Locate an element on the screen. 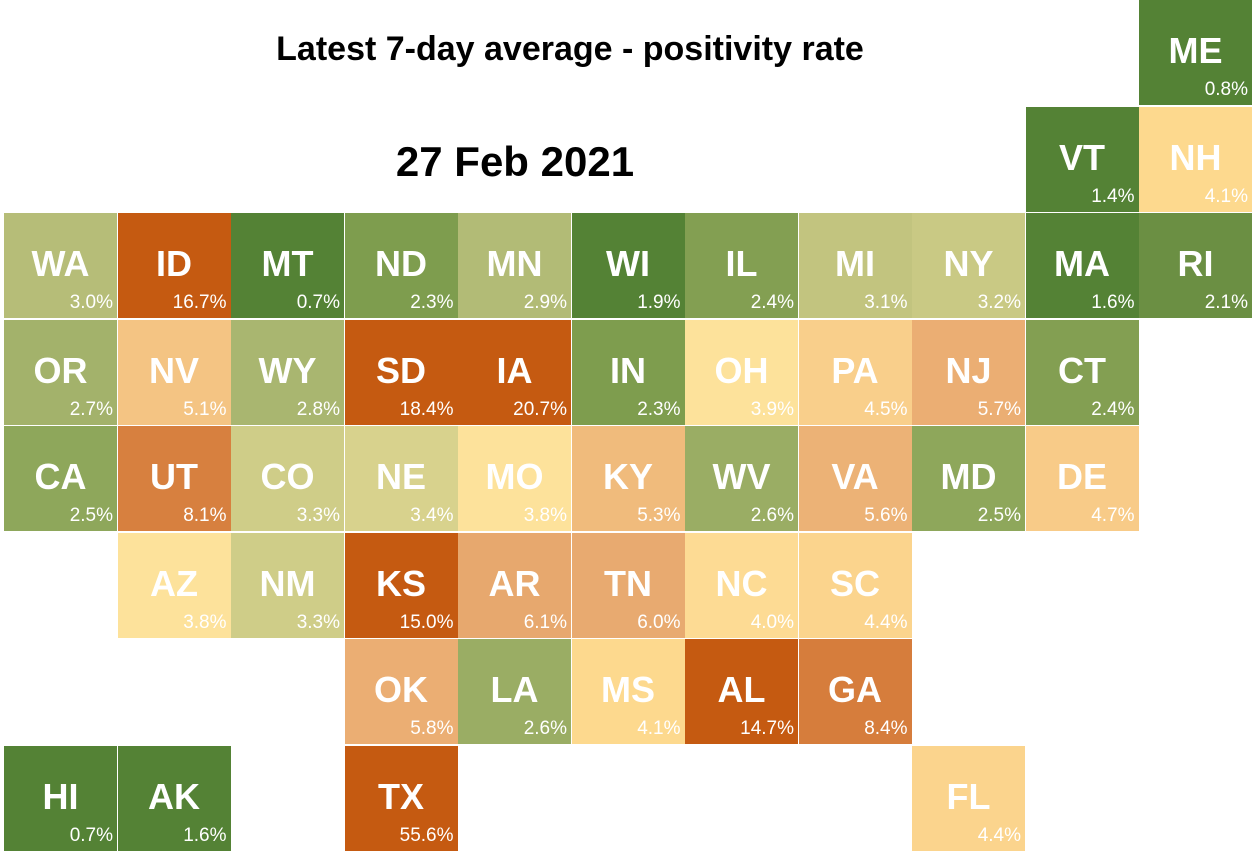 This screenshot has height=856, width=1252. state-tile-mn: MN 2.9% is located at coordinates (514, 265).